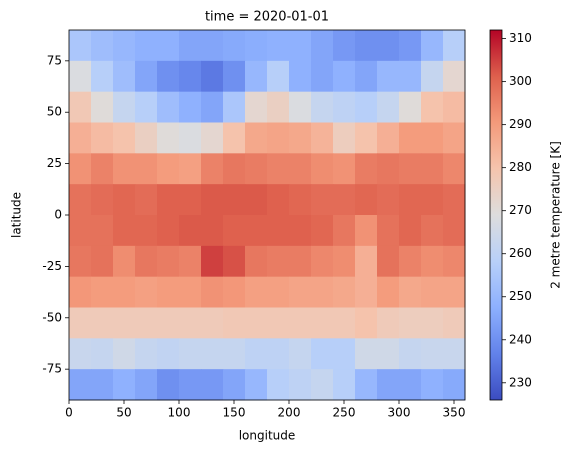 This screenshot has width=574, height=453. What do you see at coordinates (454, 413) in the screenshot?
I see `x-tick-label: 350` at bounding box center [454, 413].